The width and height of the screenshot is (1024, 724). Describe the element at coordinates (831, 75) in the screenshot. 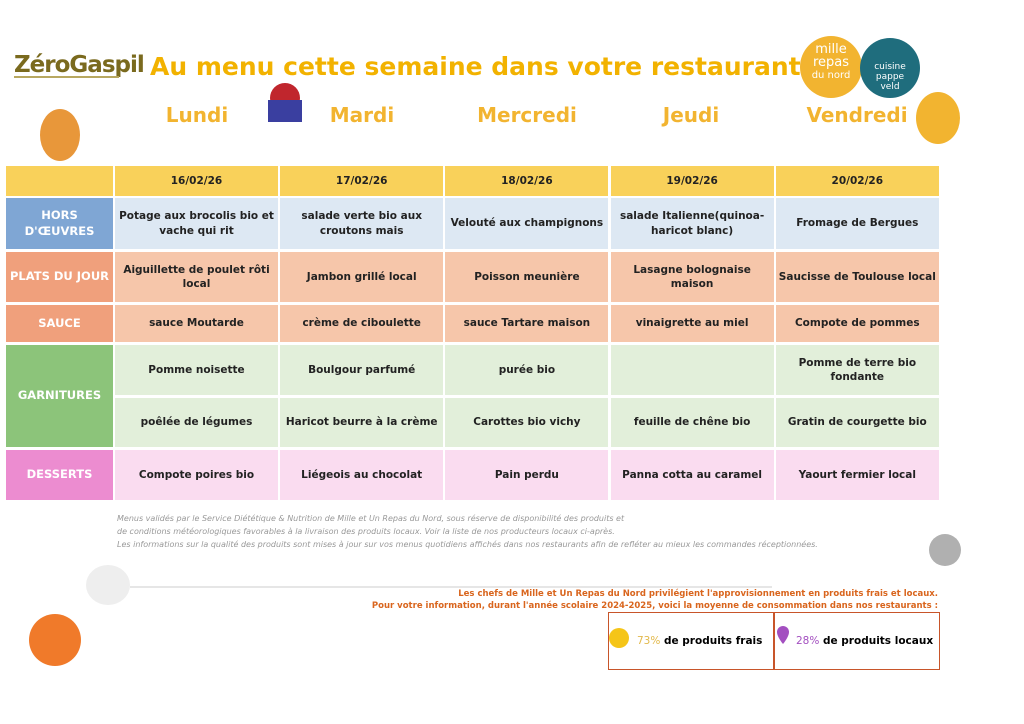

I see `brand-text: du nord` at that location.